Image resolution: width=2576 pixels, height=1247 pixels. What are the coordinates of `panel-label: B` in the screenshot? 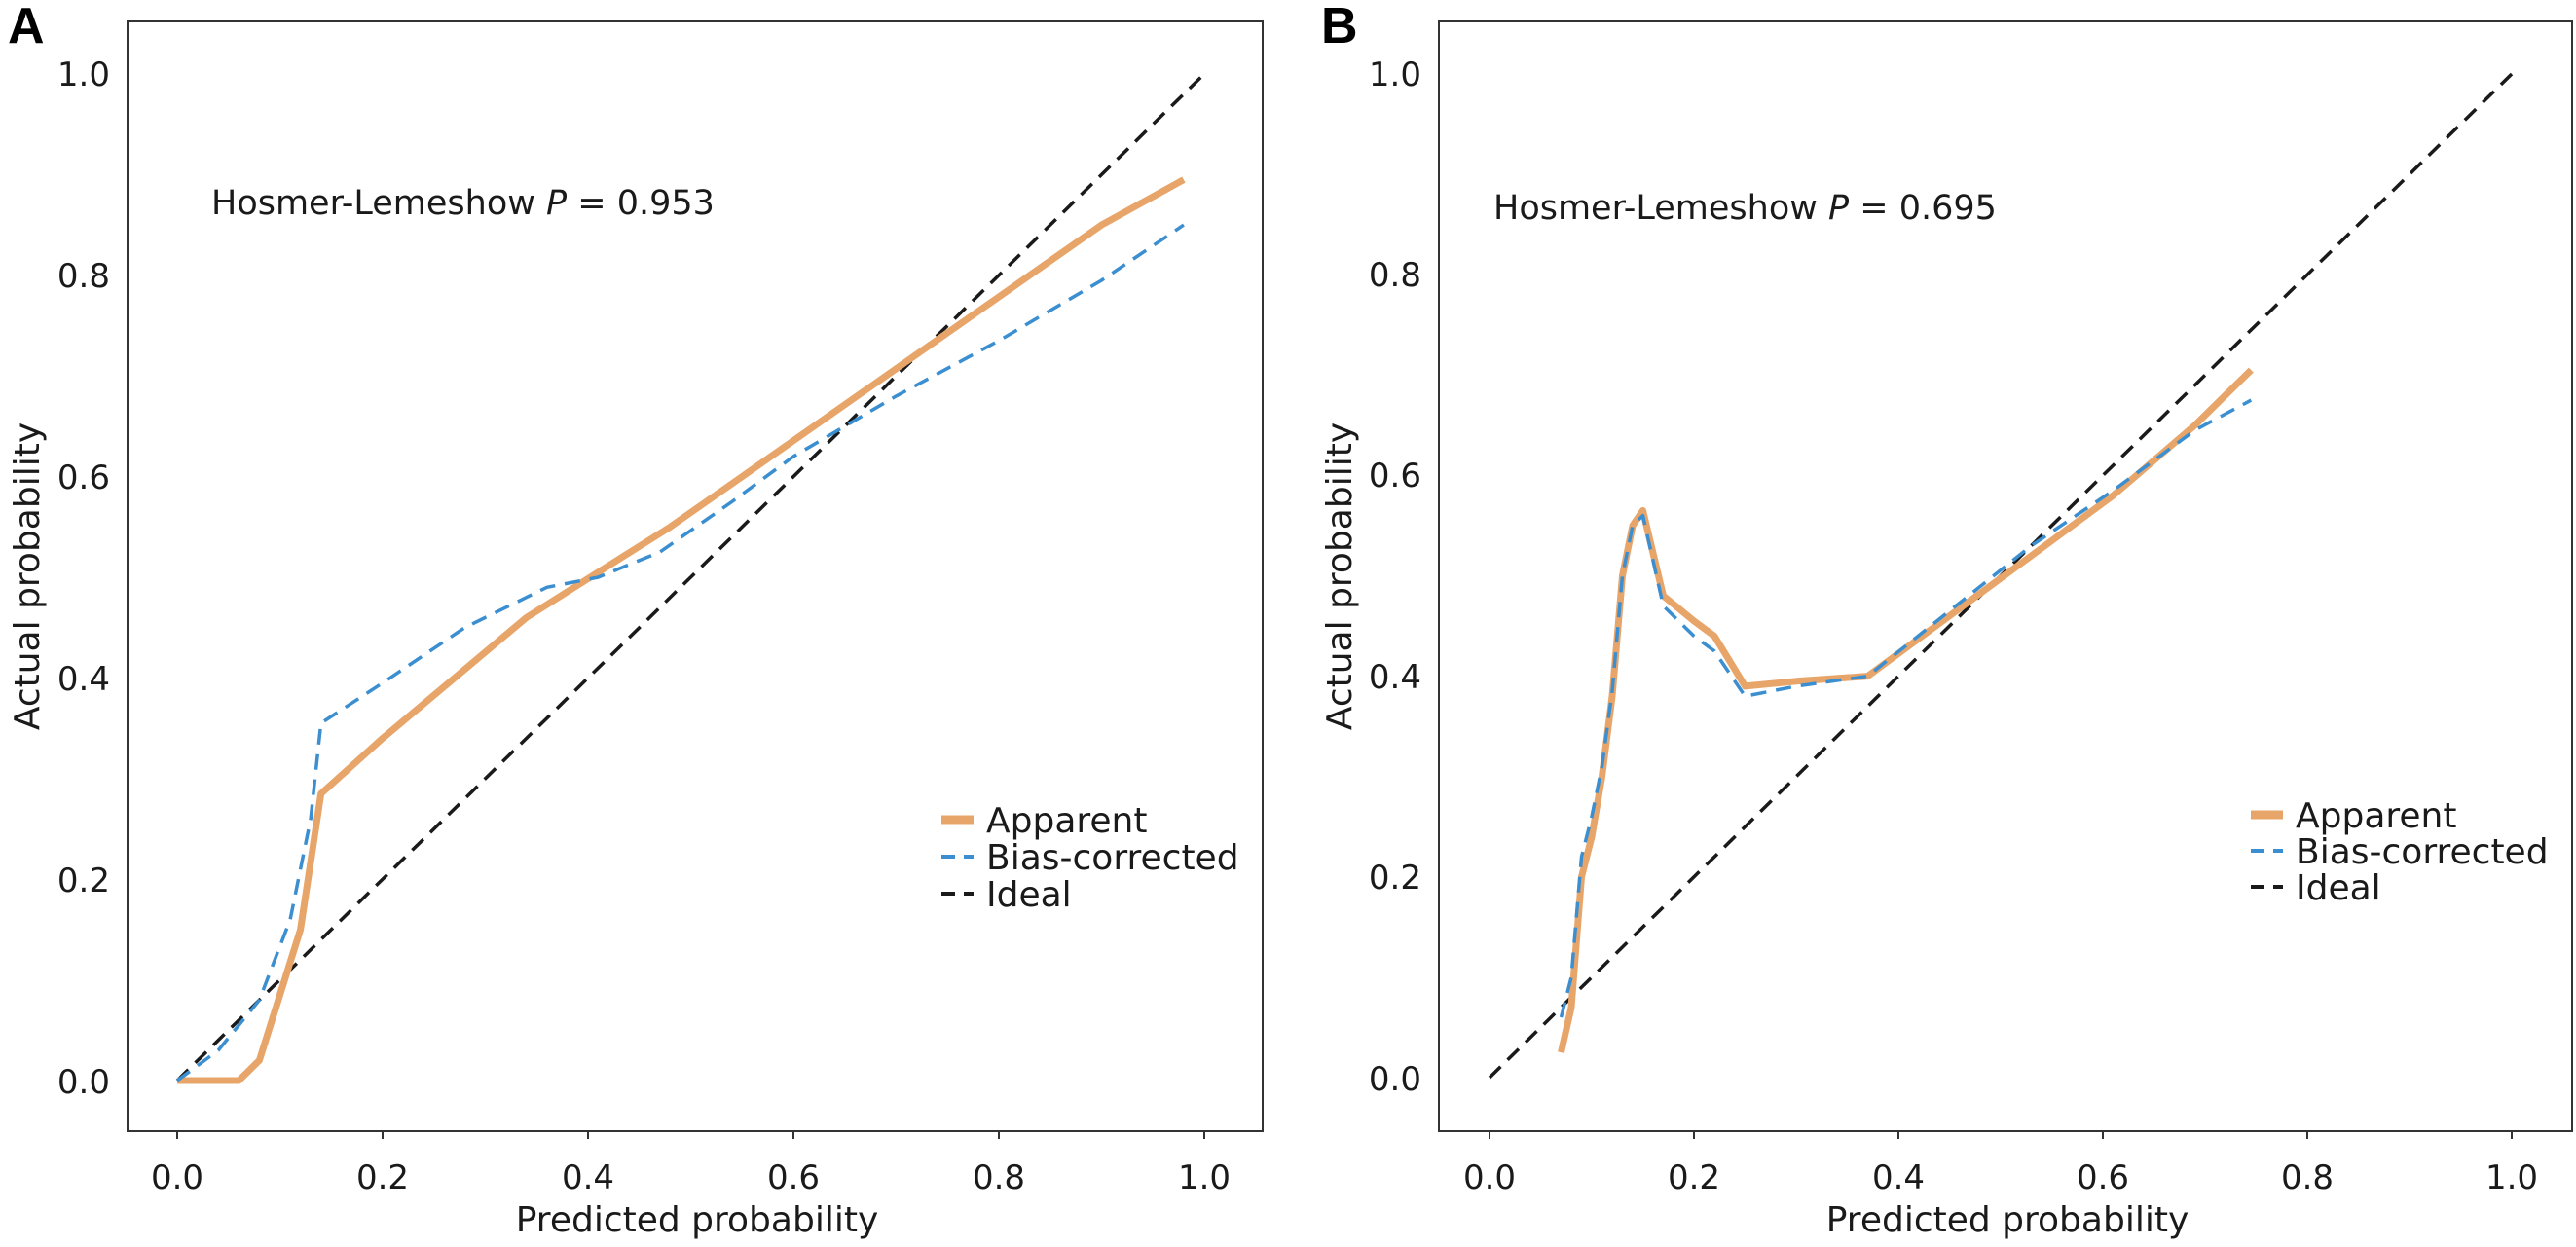 It's located at (1339, 27).